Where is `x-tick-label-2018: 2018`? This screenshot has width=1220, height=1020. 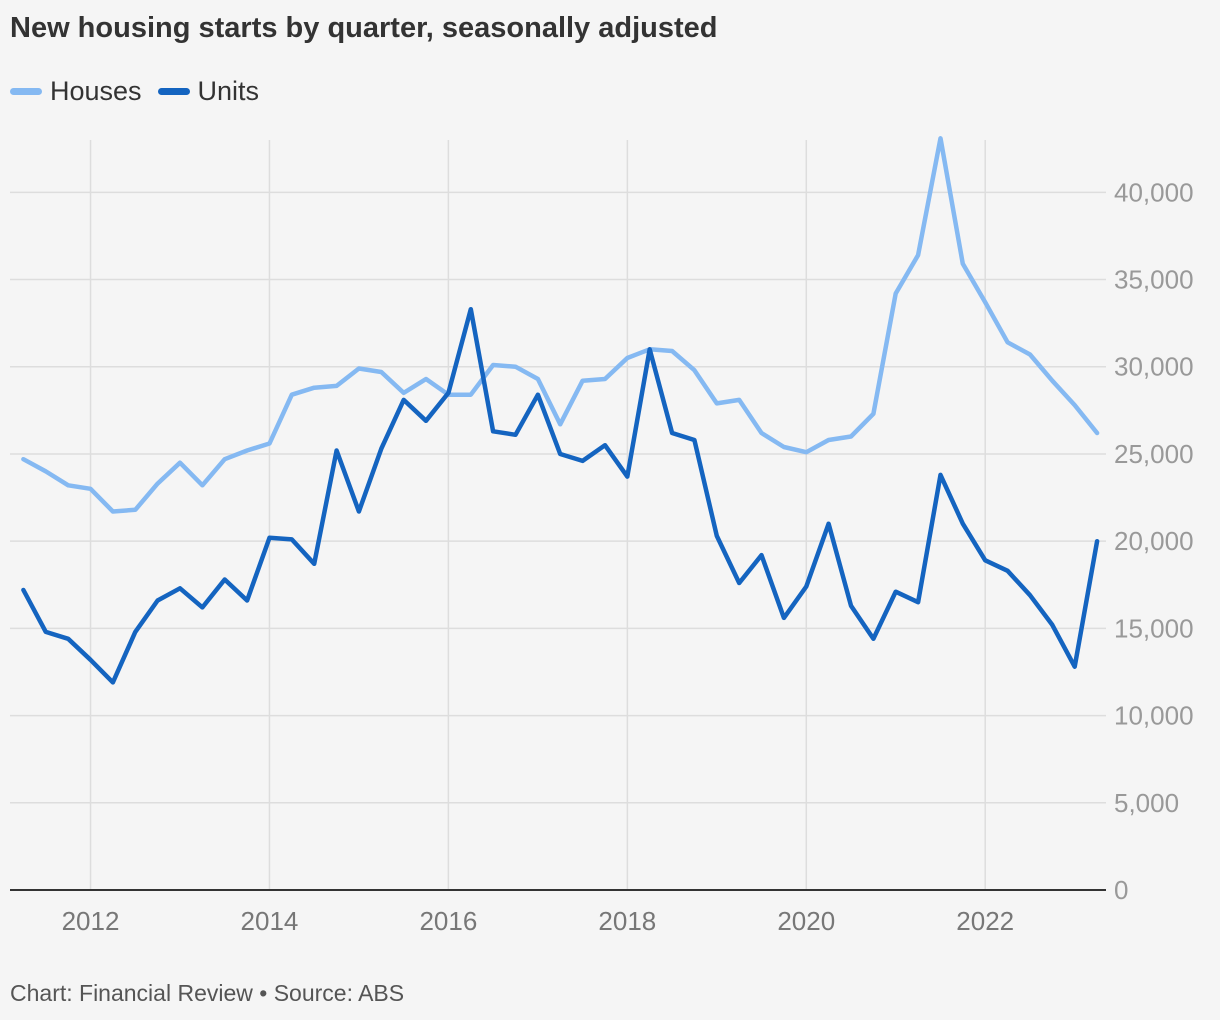 x-tick-label-2018: 2018 is located at coordinates (627, 921).